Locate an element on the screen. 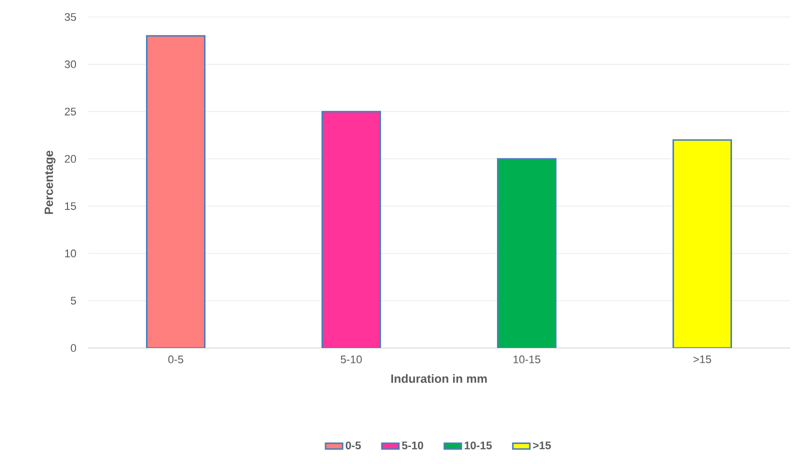 The height and width of the screenshot is (464, 795). y-tick-label: 5 is located at coordinates (73, 300).